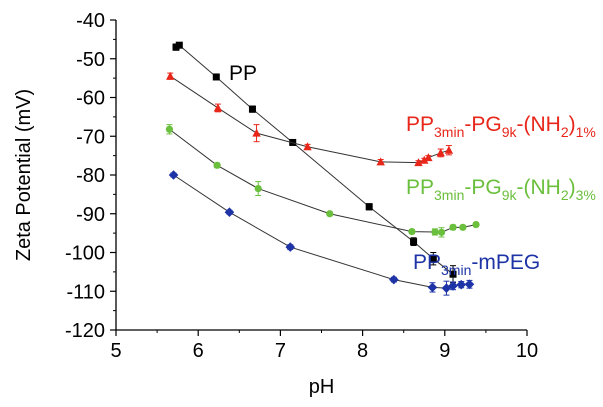 This screenshot has width=603, height=407. Describe the element at coordinates (90, 60) in the screenshot. I see `y-tick-label: -50` at that location.